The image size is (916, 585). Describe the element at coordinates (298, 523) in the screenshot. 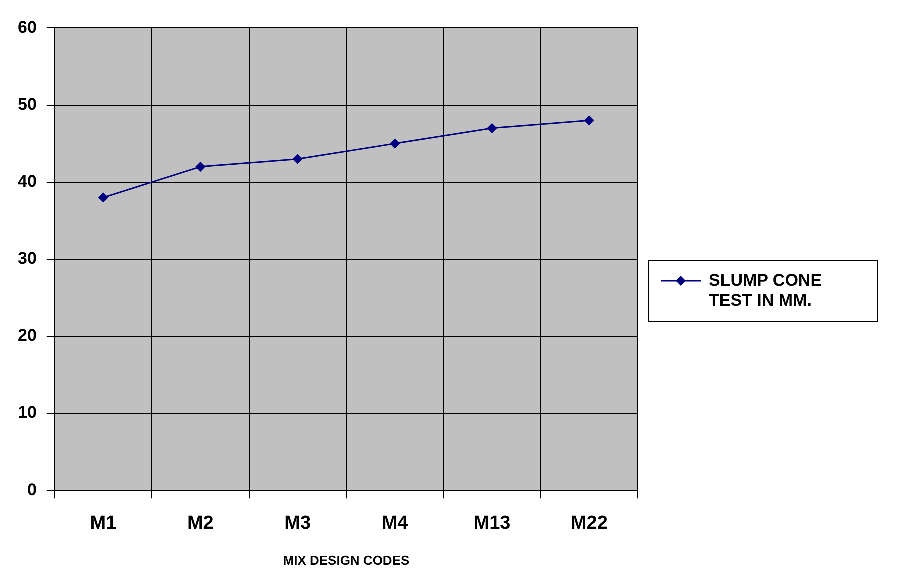

I see `x-tick-label: M3` at that location.